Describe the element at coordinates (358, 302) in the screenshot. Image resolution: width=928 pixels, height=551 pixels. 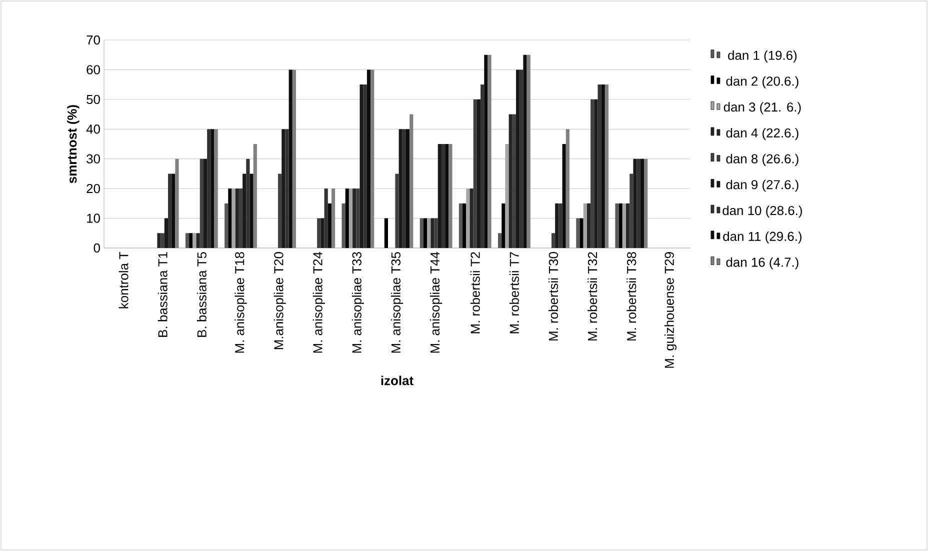
I see `x-tick-label: M. anisopliae T33` at that location.